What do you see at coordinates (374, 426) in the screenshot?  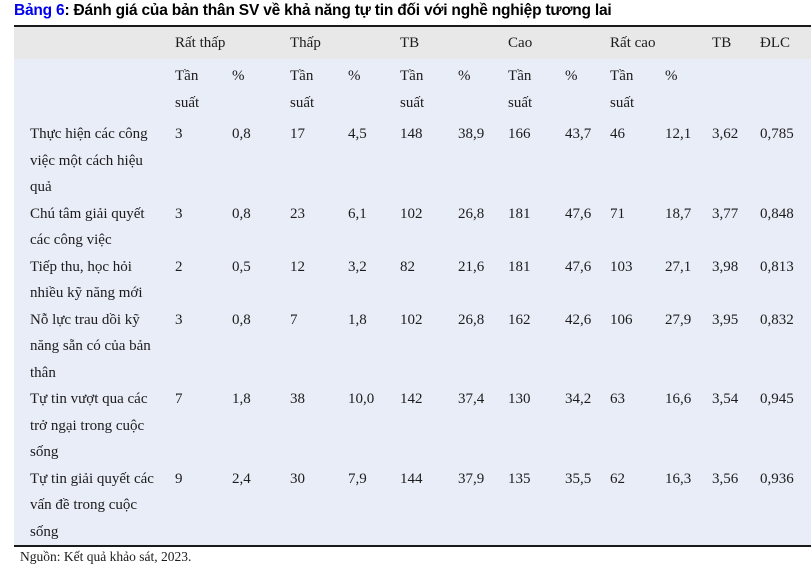 I see `cell-pct: 10,0` at bounding box center [374, 426].